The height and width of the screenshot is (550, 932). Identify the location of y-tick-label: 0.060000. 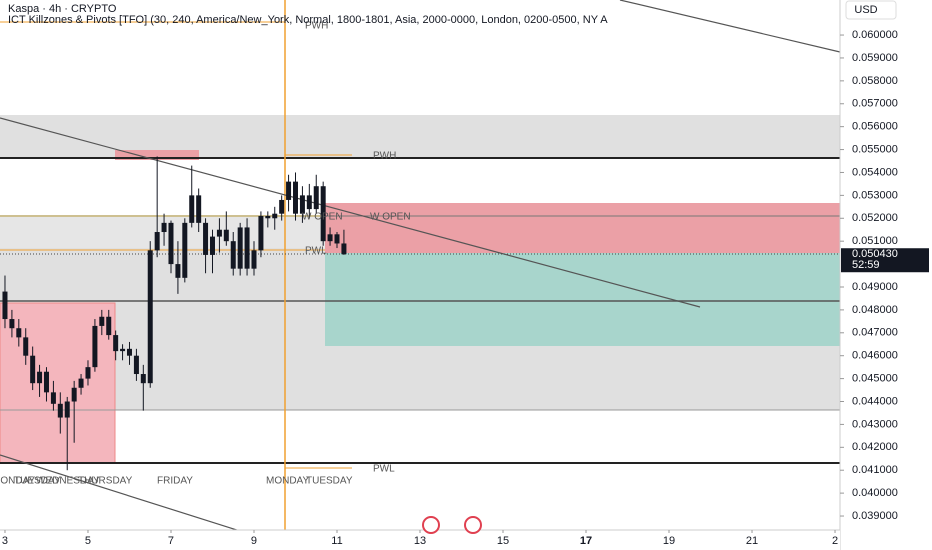
(875, 35).